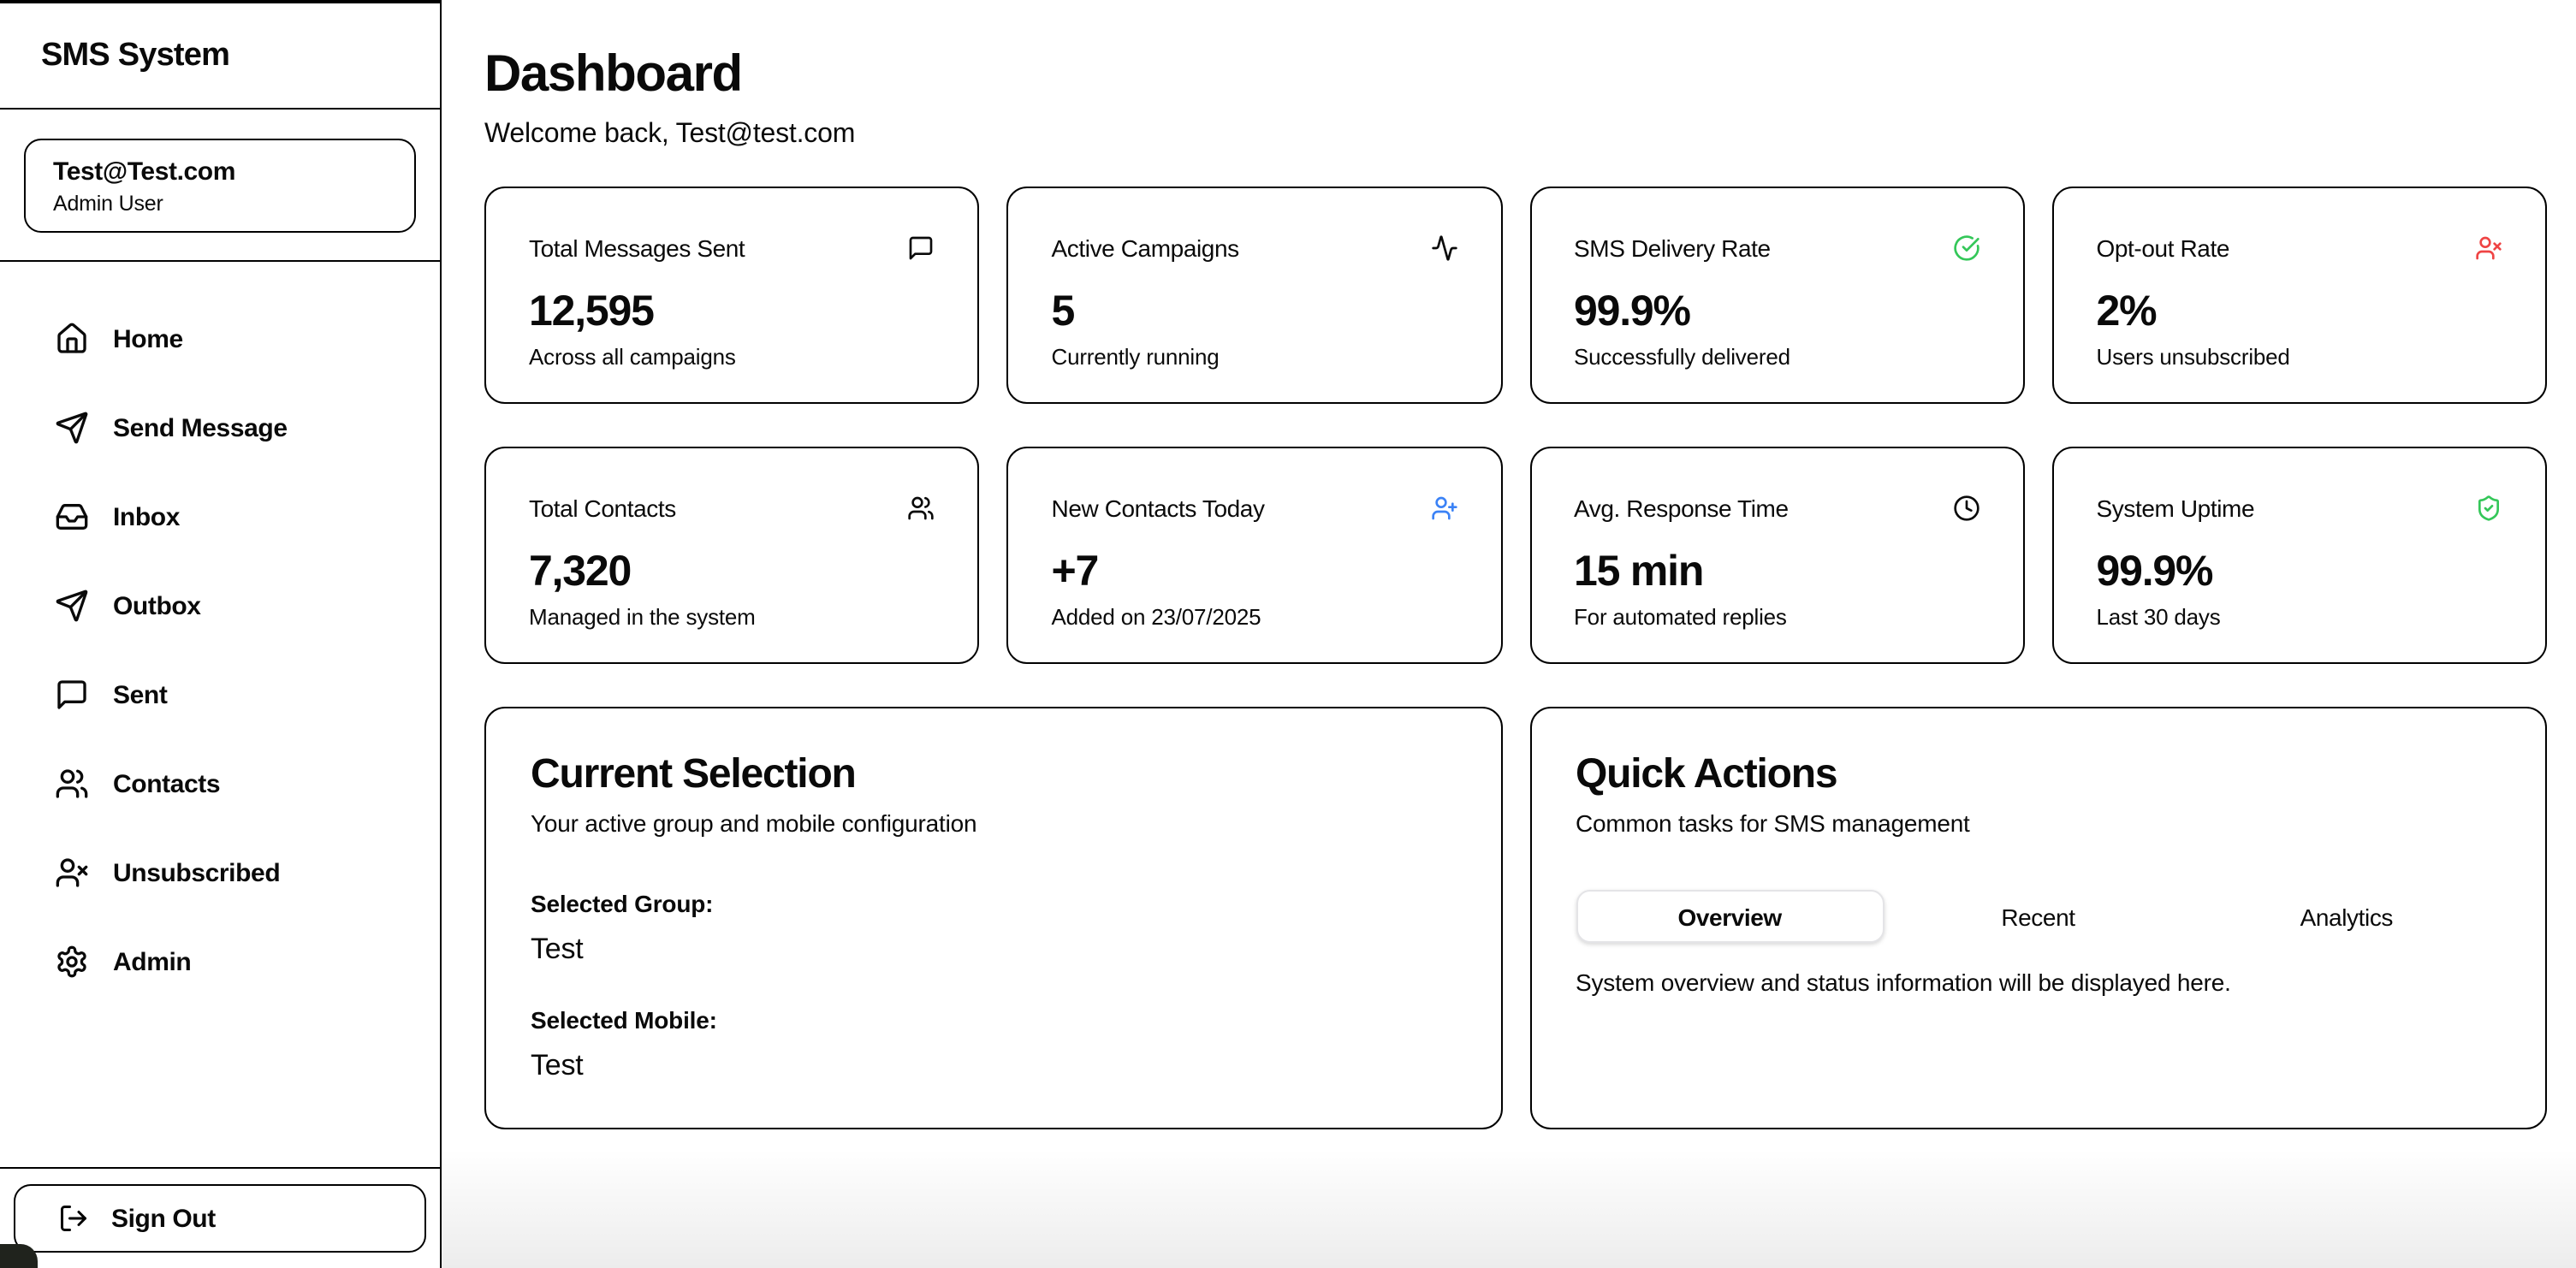 The height and width of the screenshot is (1268, 2576). Describe the element at coordinates (72, 962) in the screenshot. I see `gear-icon` at that location.